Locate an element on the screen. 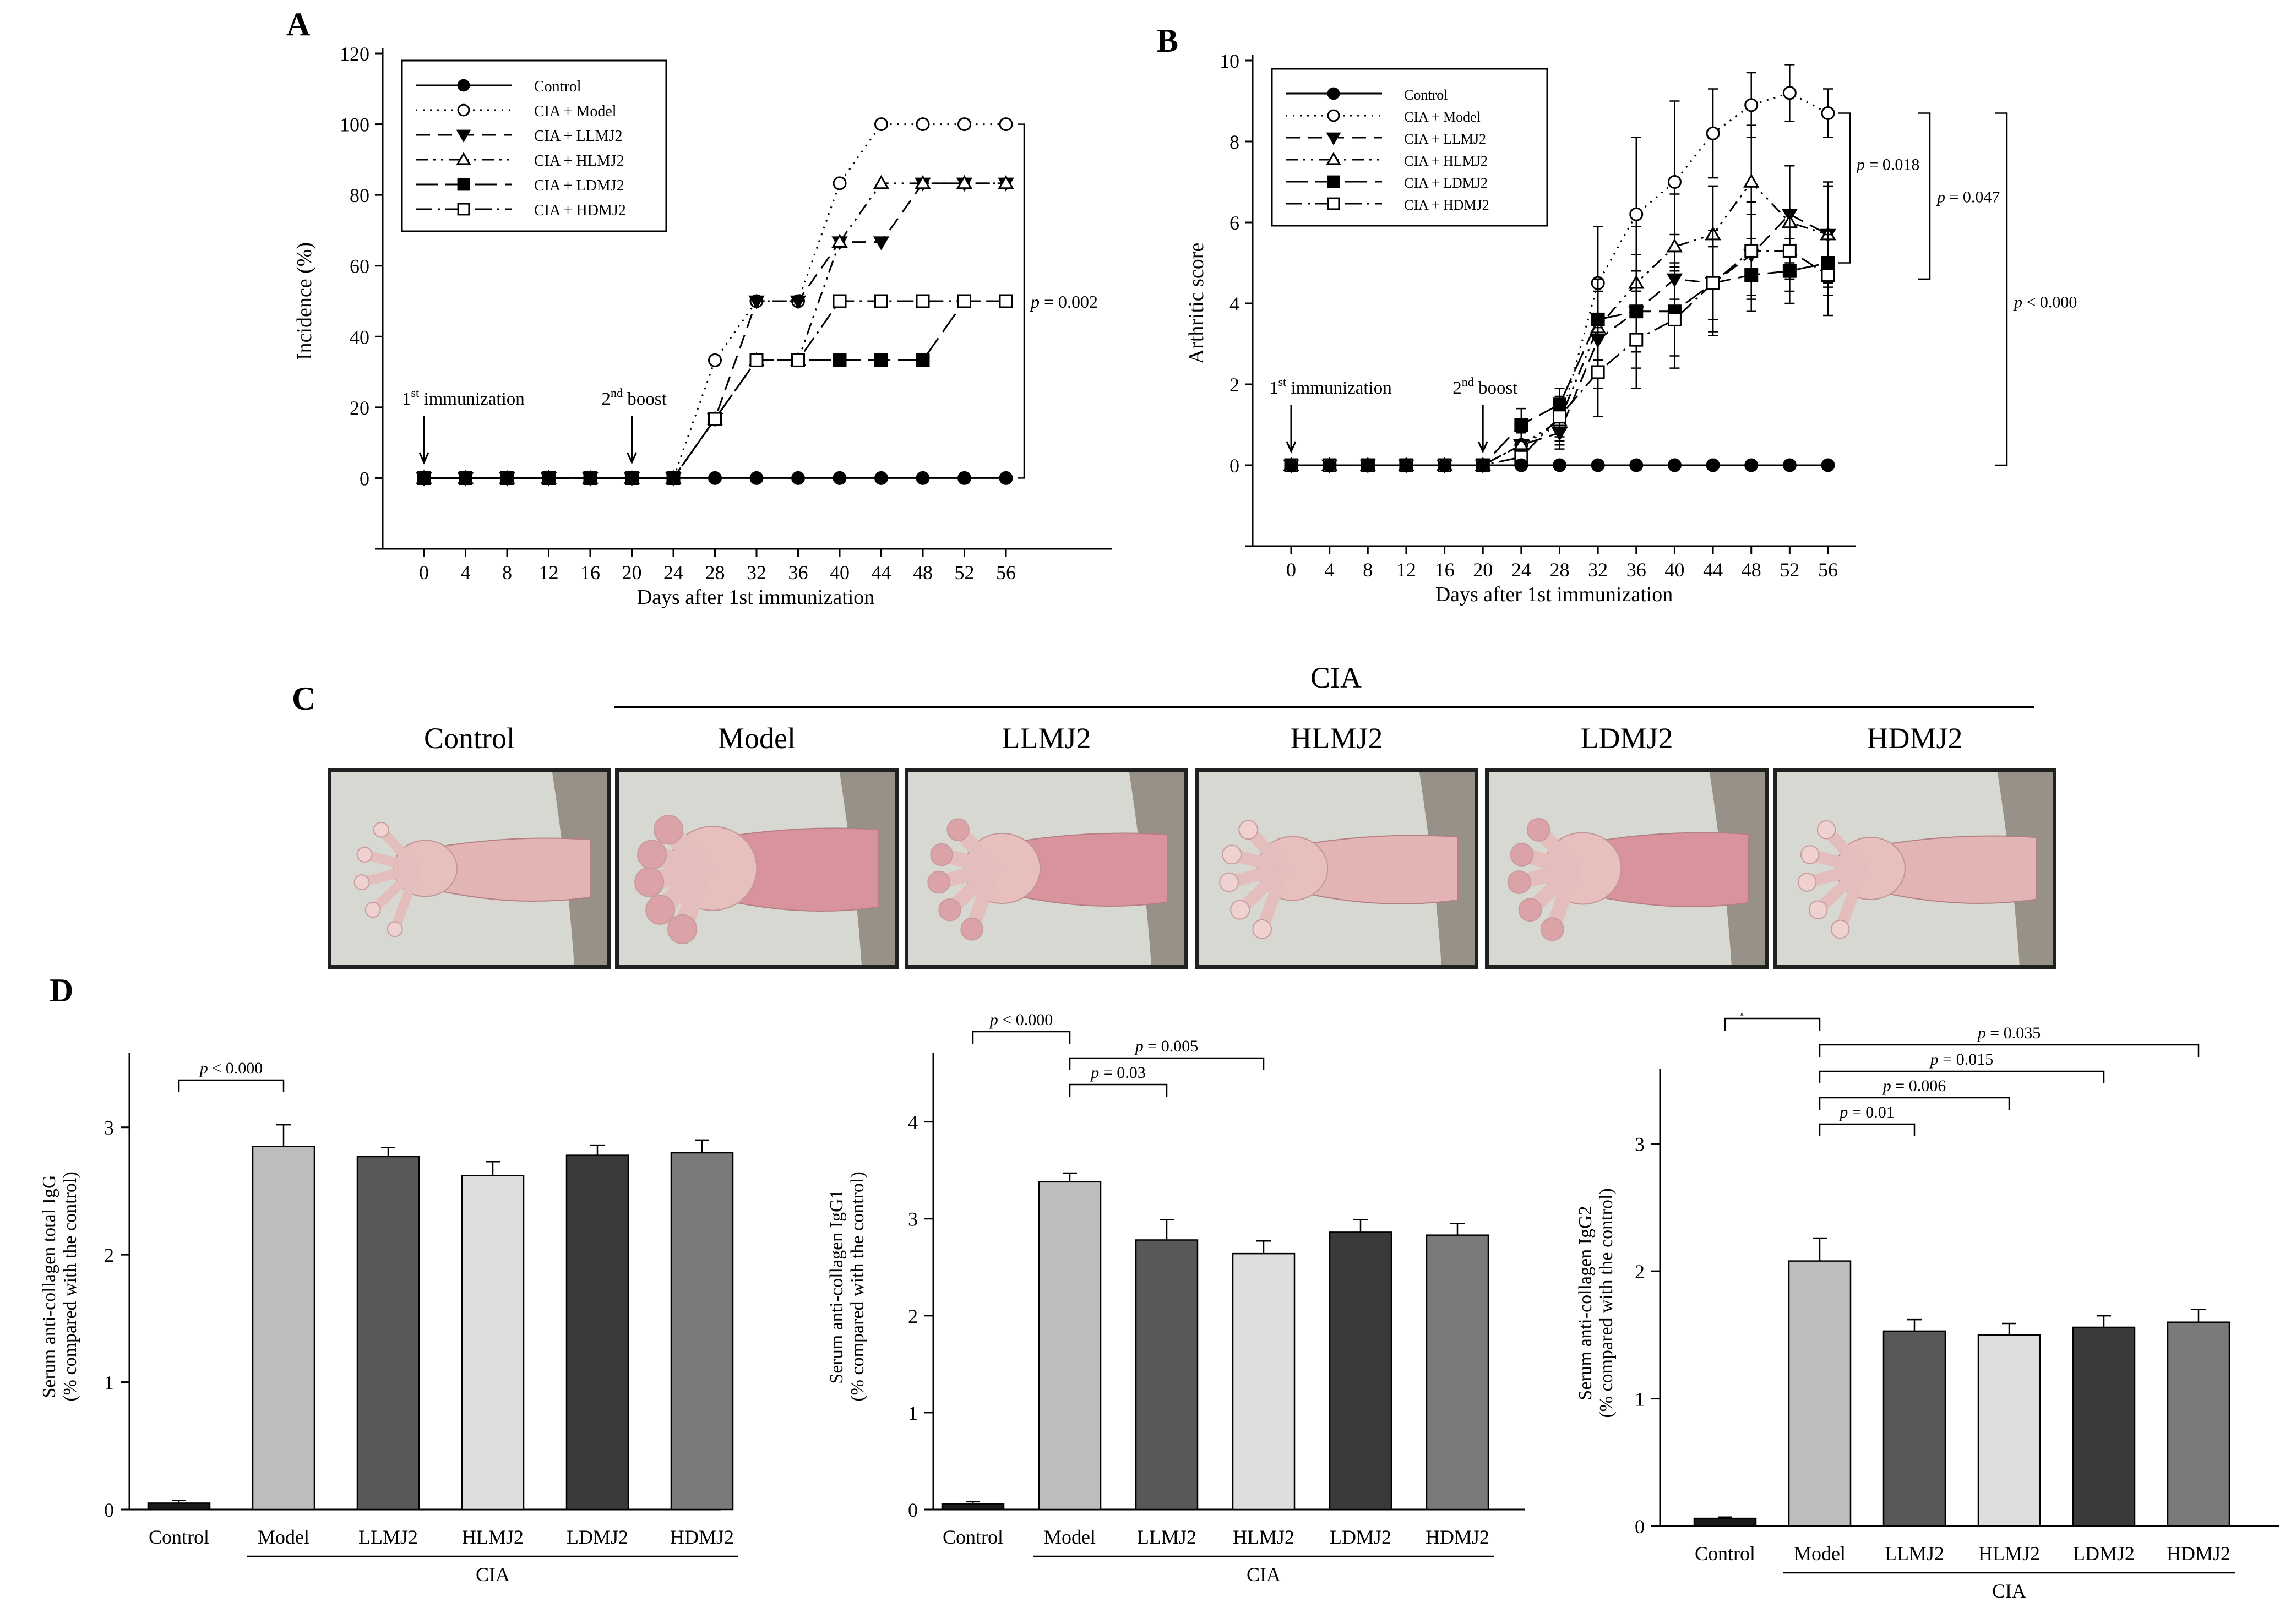 The image size is (2296, 1613). second-boost-annotation: 2nd boost is located at coordinates (634, 425).